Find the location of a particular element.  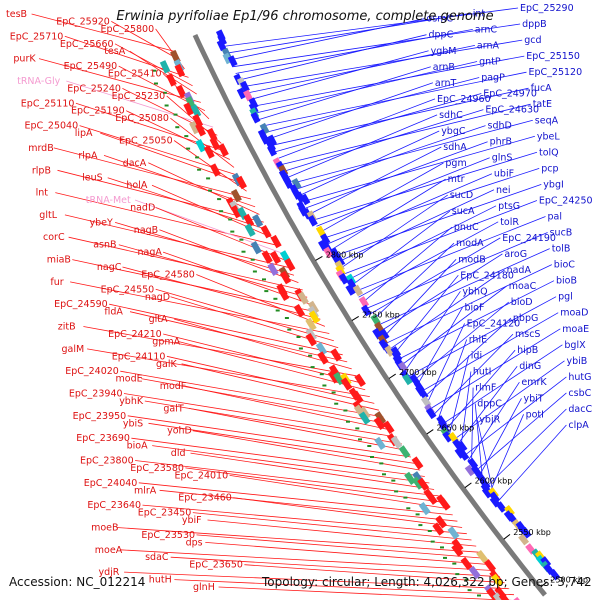

gene-label-epc-24550: EpC_24550 is located at coordinates (128, 289).